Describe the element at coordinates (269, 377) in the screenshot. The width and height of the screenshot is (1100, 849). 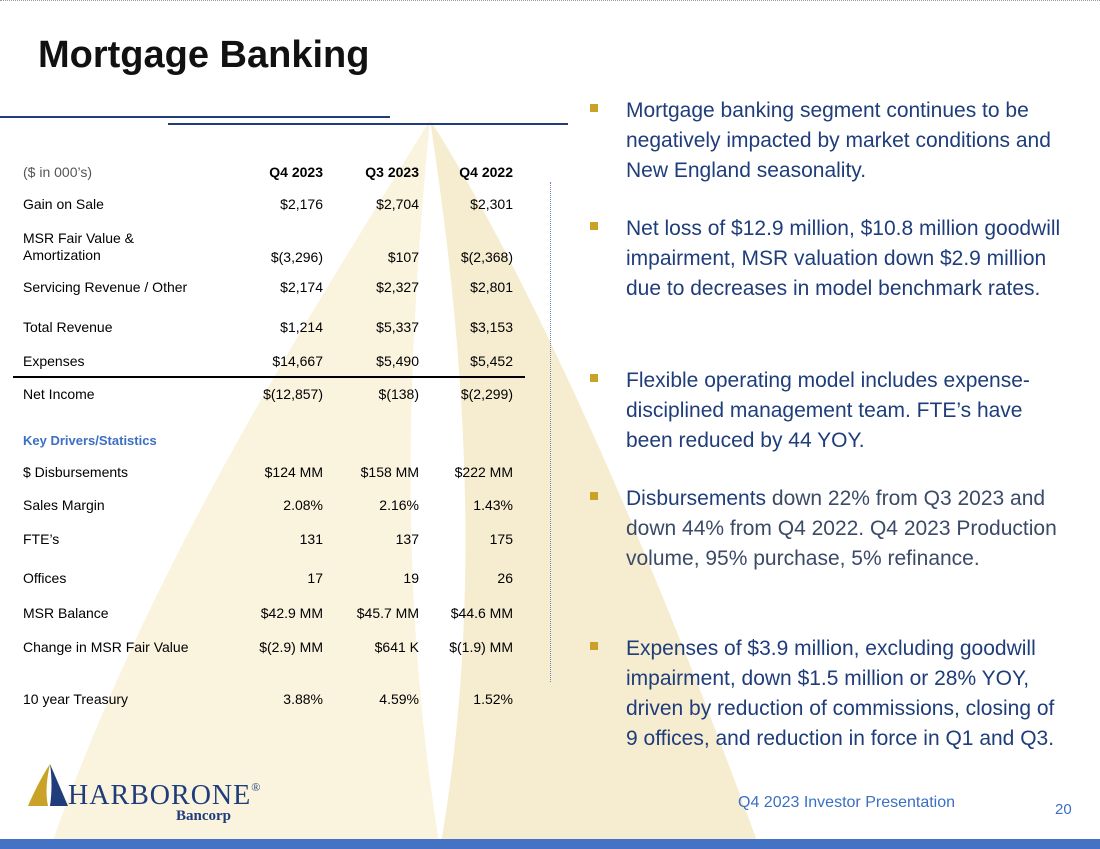
I see `net-income-divider` at that location.